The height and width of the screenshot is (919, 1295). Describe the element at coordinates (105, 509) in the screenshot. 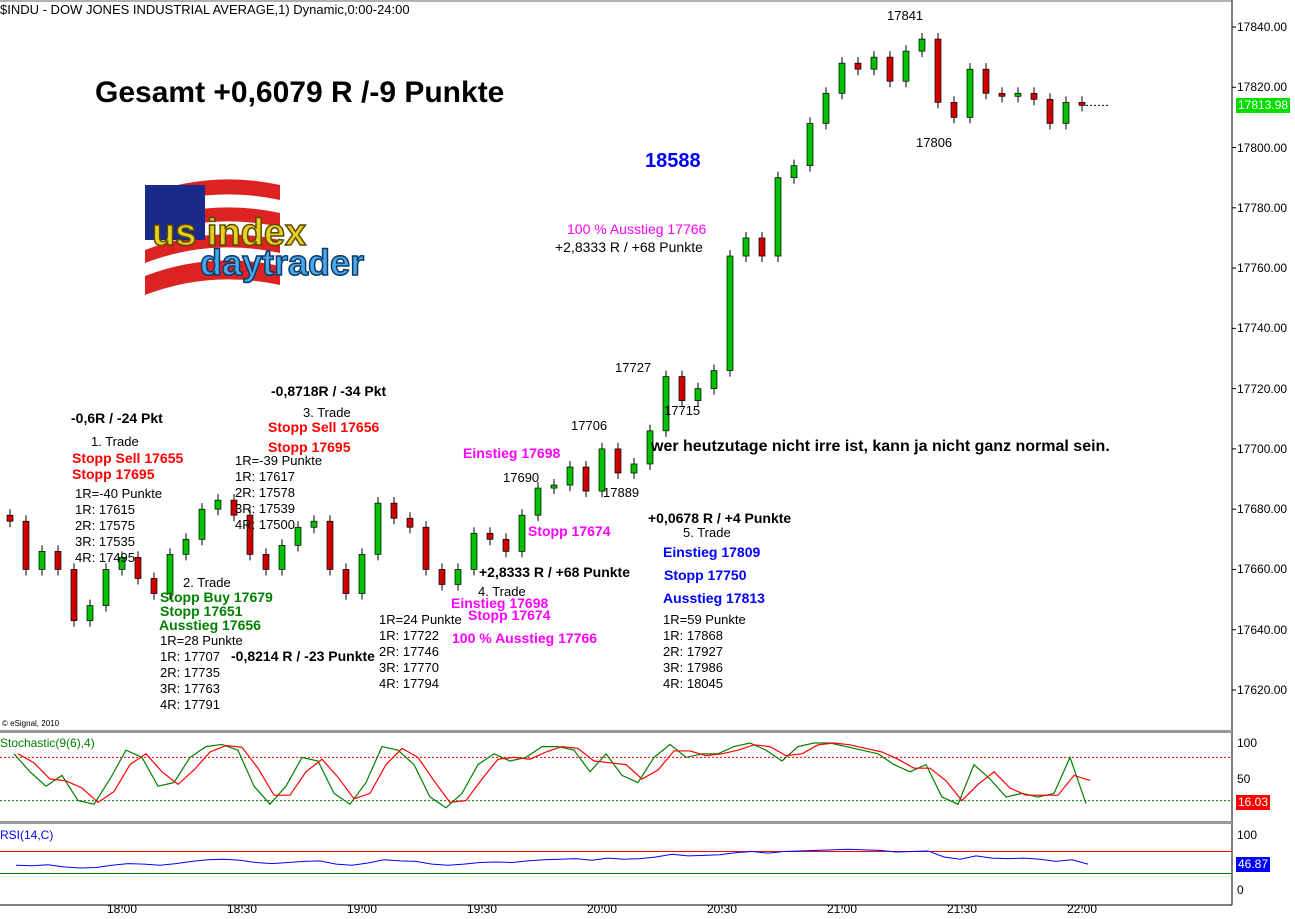

I see `target-line: 1R: 17615` at that location.